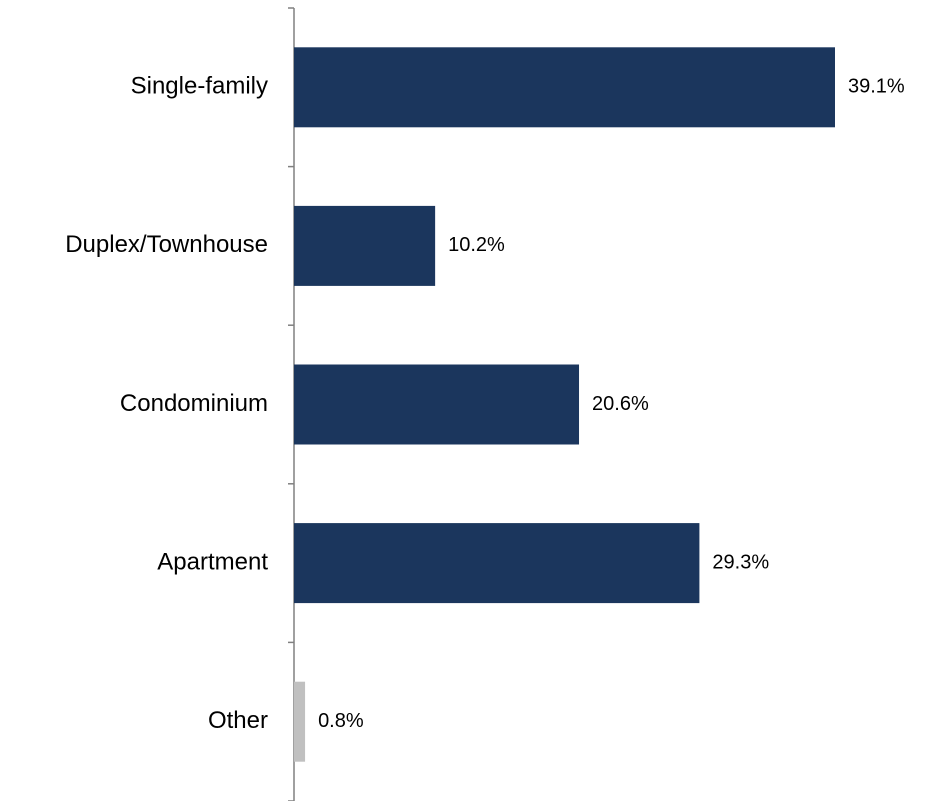 The width and height of the screenshot is (930, 801). Describe the element at coordinates (341, 721) in the screenshot. I see `value-label: 0.8%` at that location.